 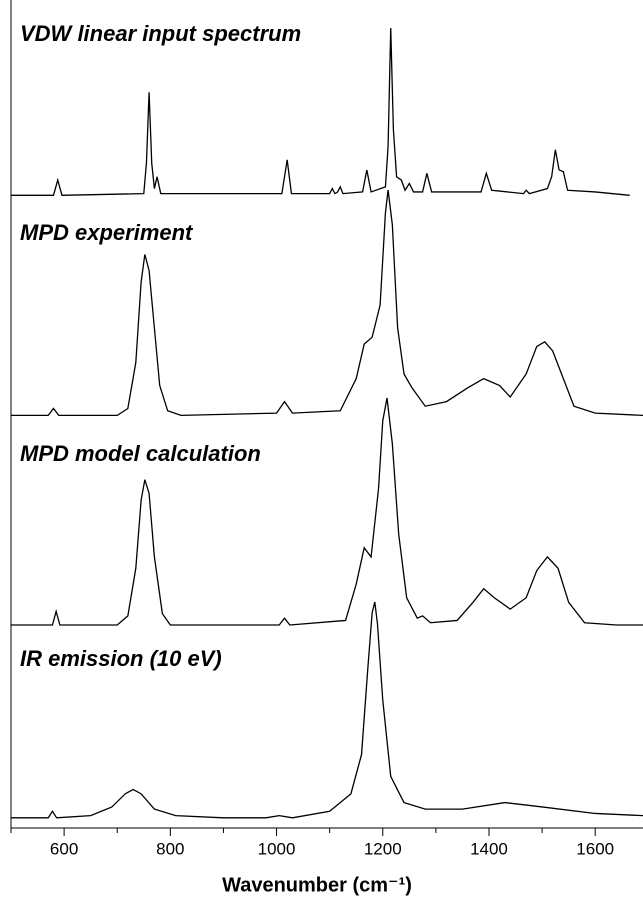 What do you see at coordinates (160, 33) in the screenshot?
I see `panel-title: VDW linear input spectrum` at bounding box center [160, 33].